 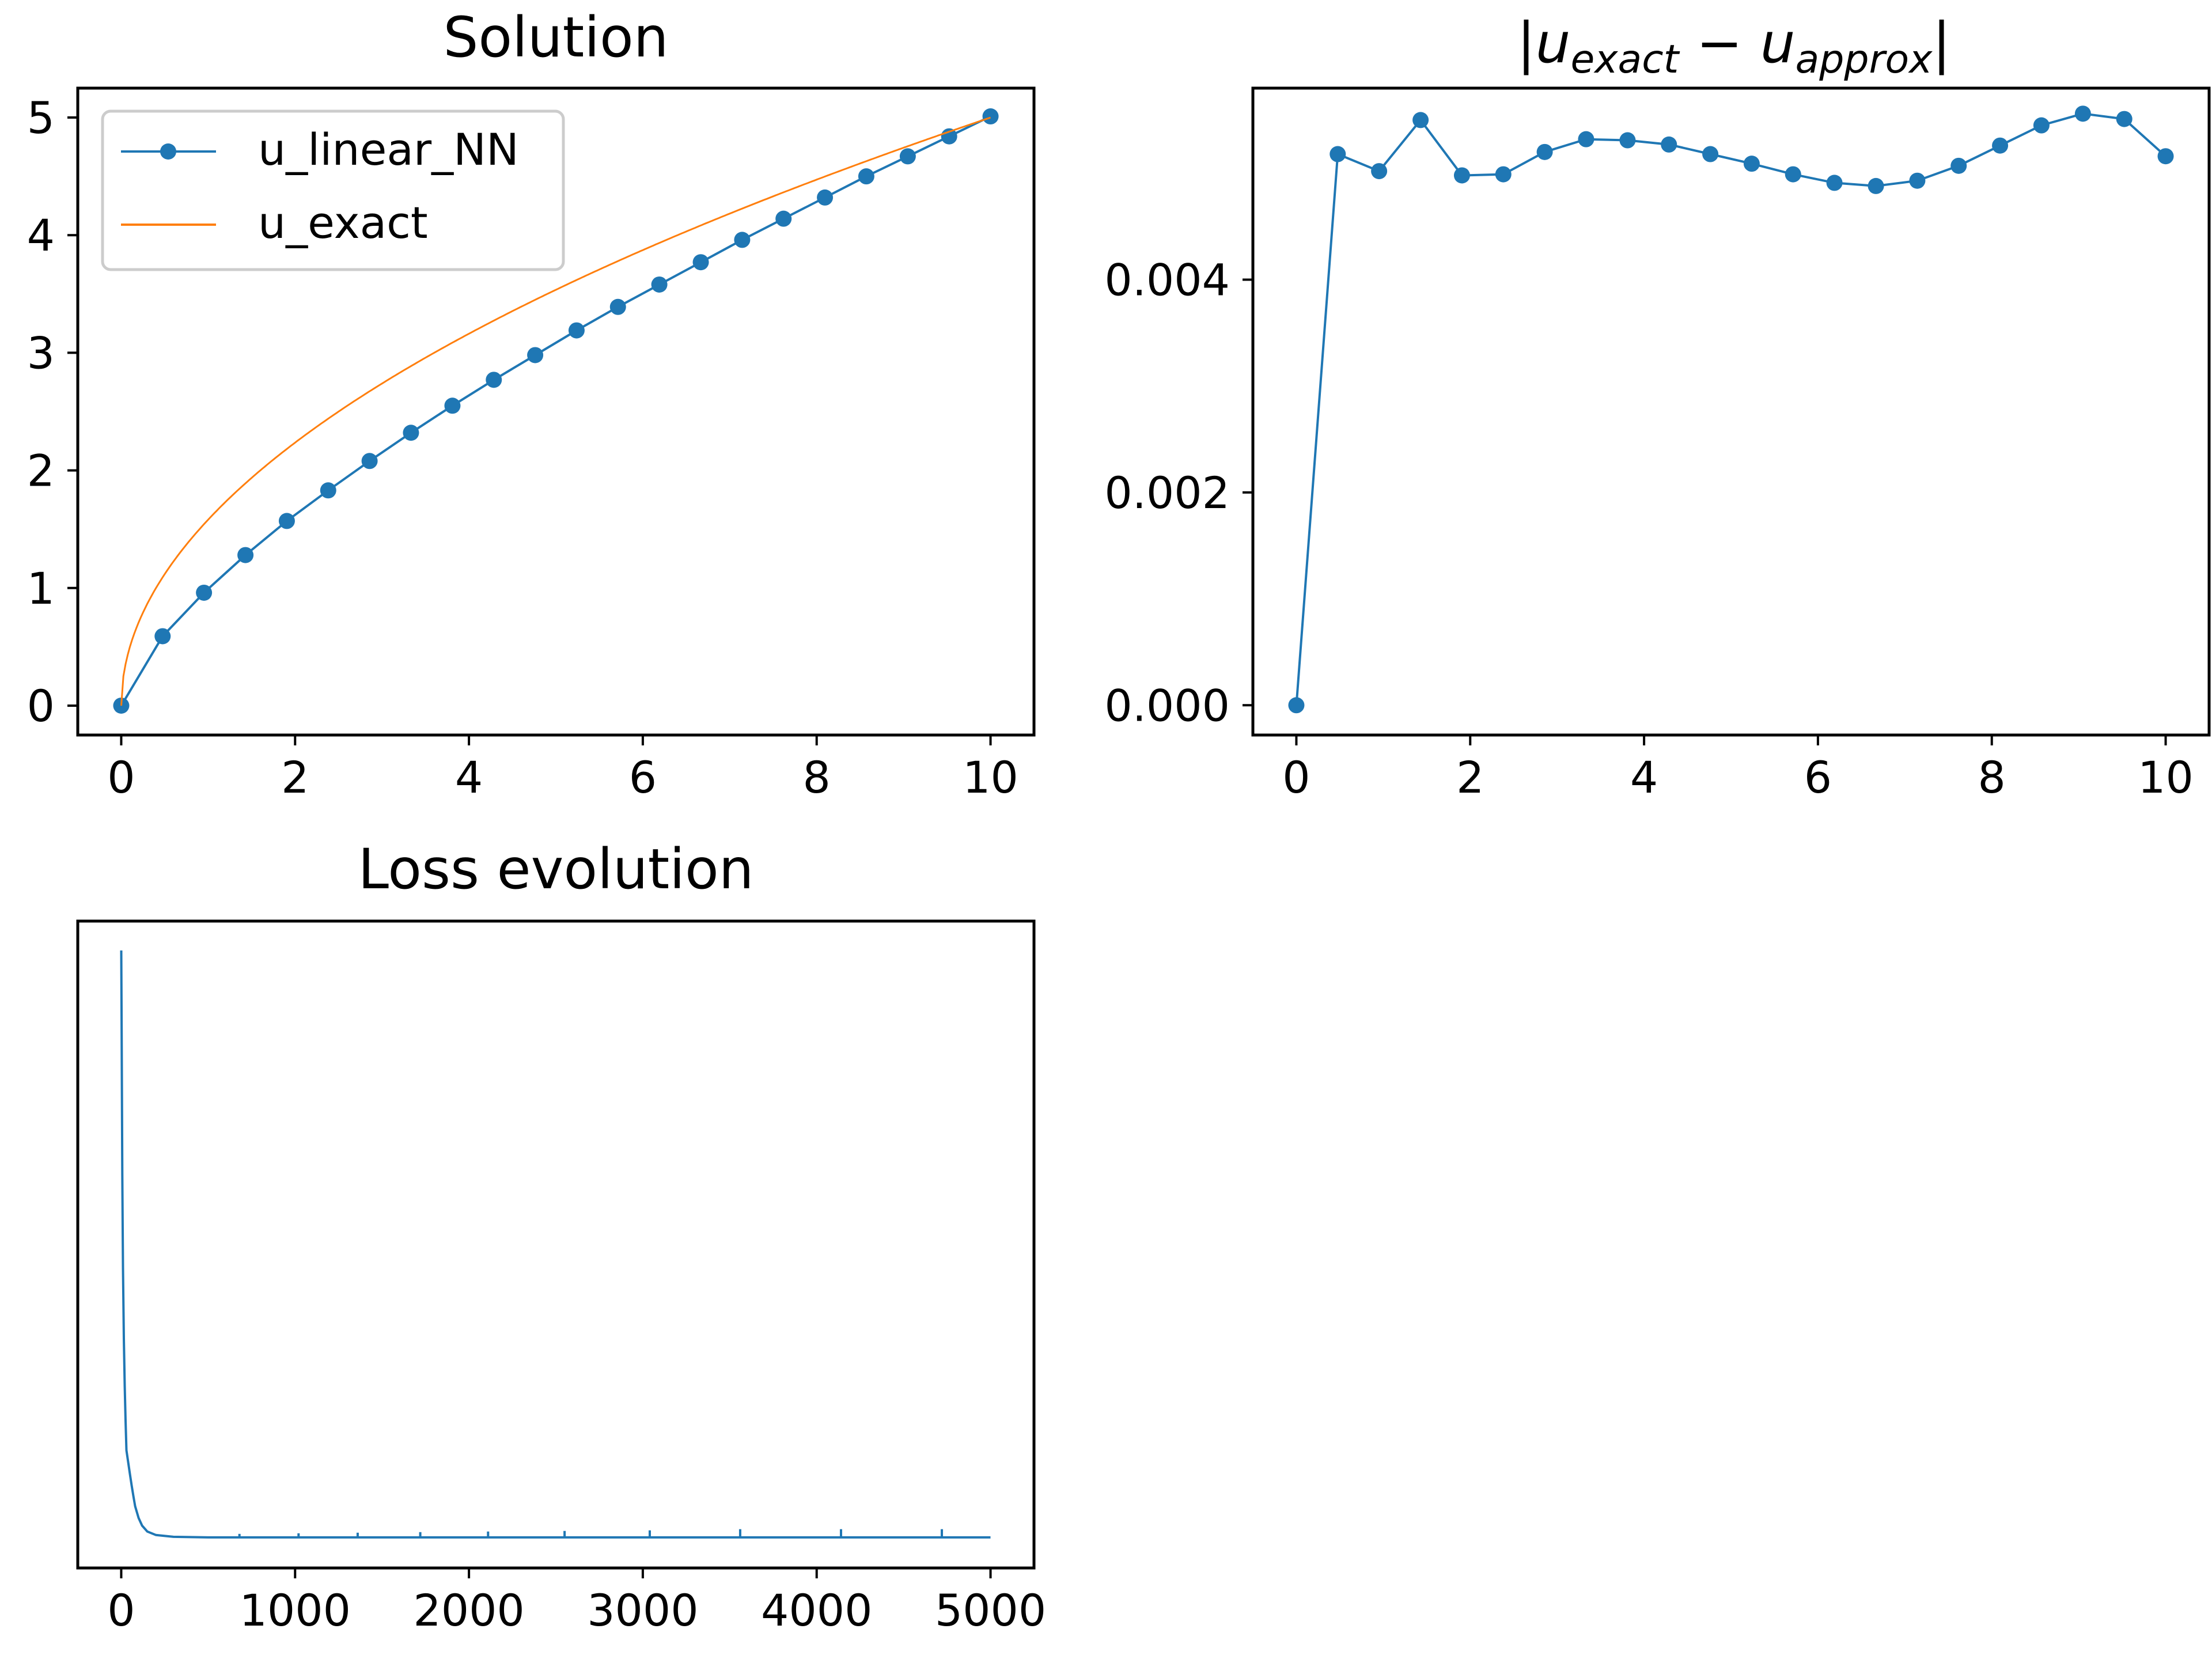 What do you see at coordinates (41, 471) in the screenshot?
I see `y-tick-label: 2` at bounding box center [41, 471].